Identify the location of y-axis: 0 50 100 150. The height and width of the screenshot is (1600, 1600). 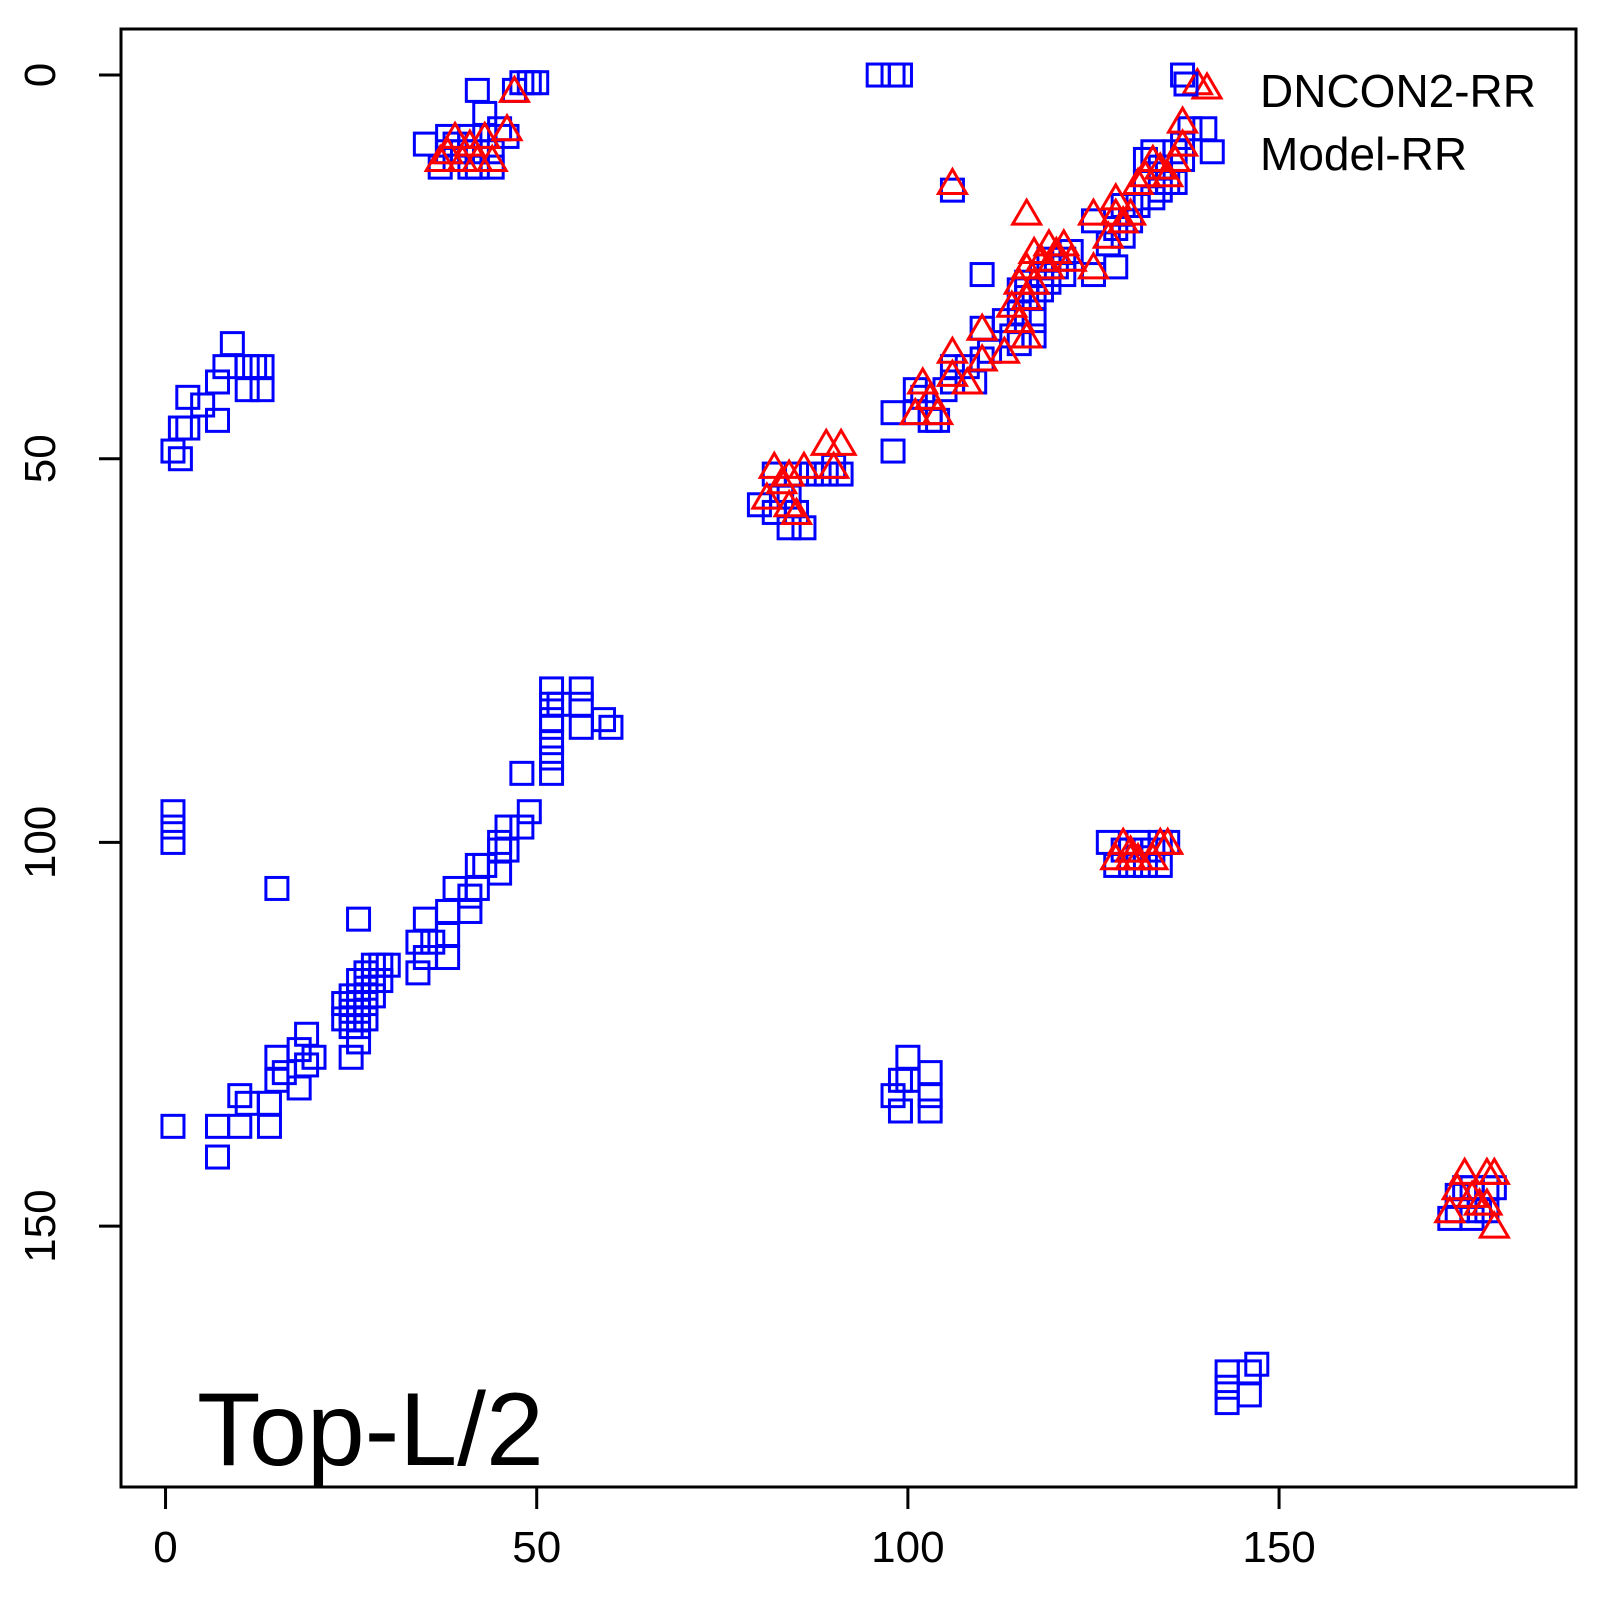
(69, 663).